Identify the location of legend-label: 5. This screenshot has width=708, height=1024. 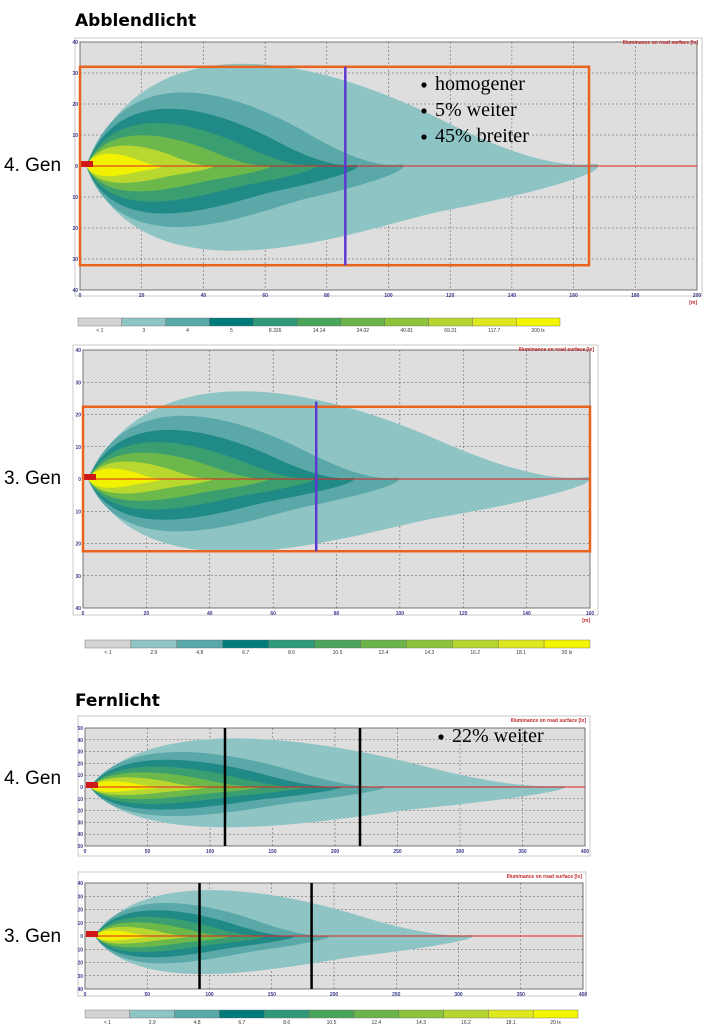
(231, 331).